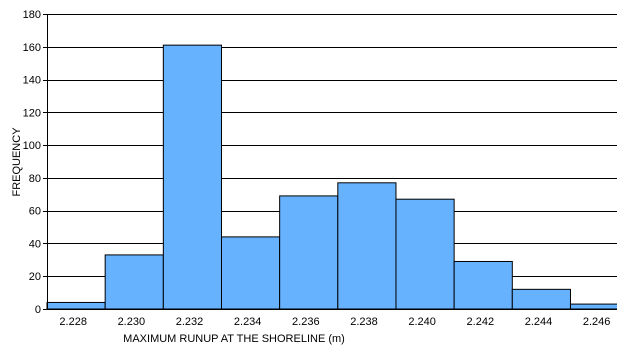 This screenshot has width=617, height=351. What do you see at coordinates (306, 322) in the screenshot?
I see `x-tick-label: 2.236` at bounding box center [306, 322].